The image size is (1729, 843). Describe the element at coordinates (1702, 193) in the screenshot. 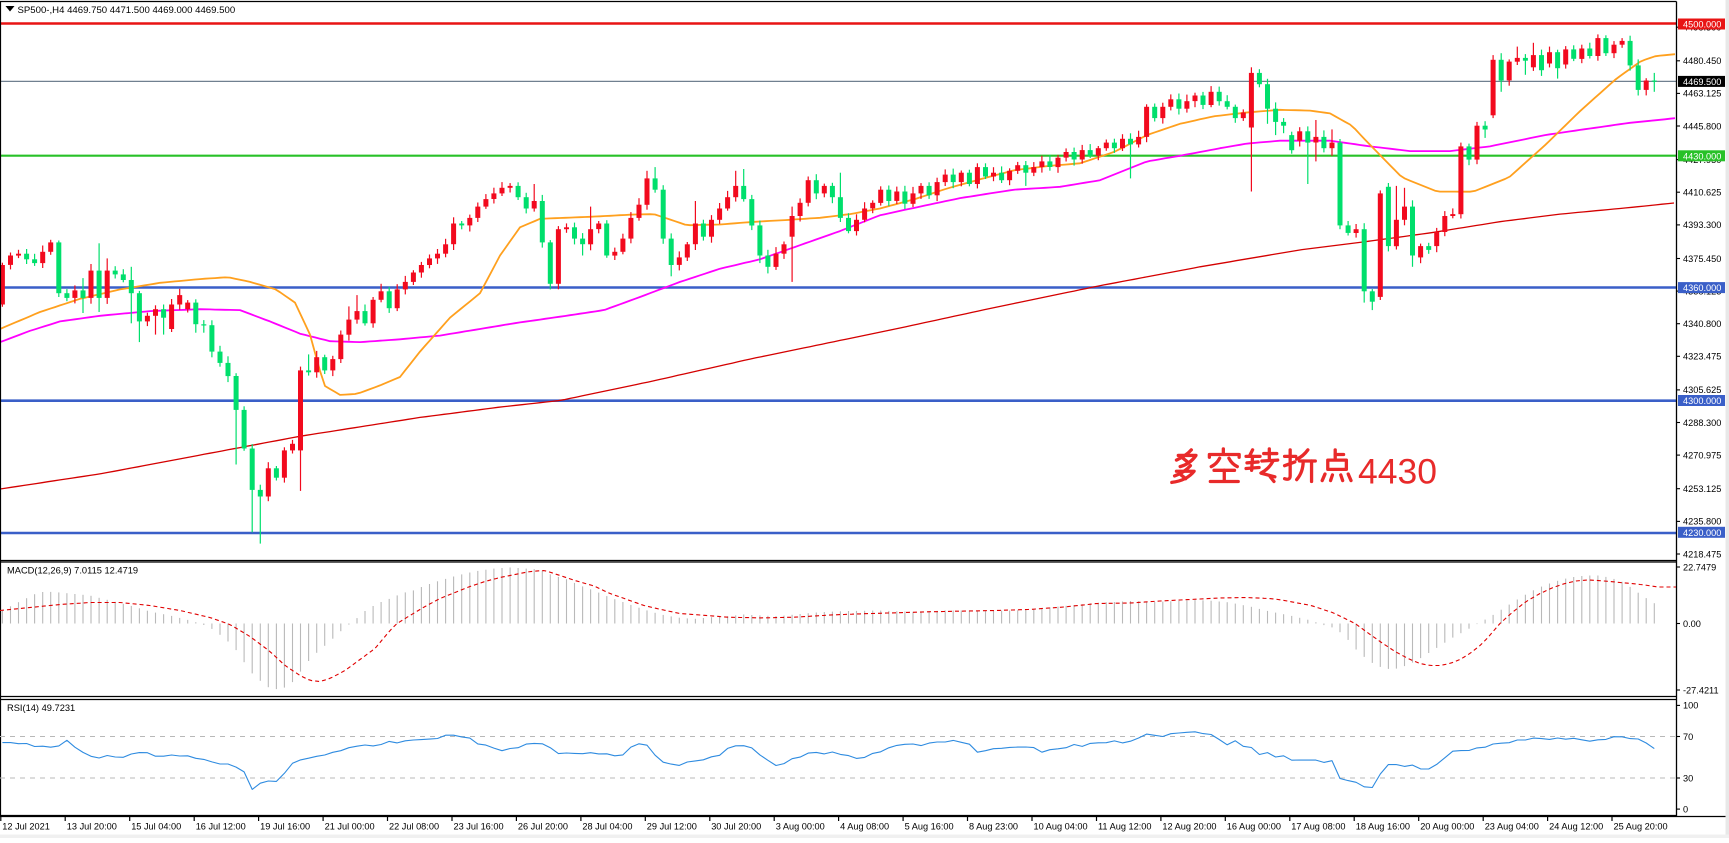

I see `svg-text: 4410.625` at that location.